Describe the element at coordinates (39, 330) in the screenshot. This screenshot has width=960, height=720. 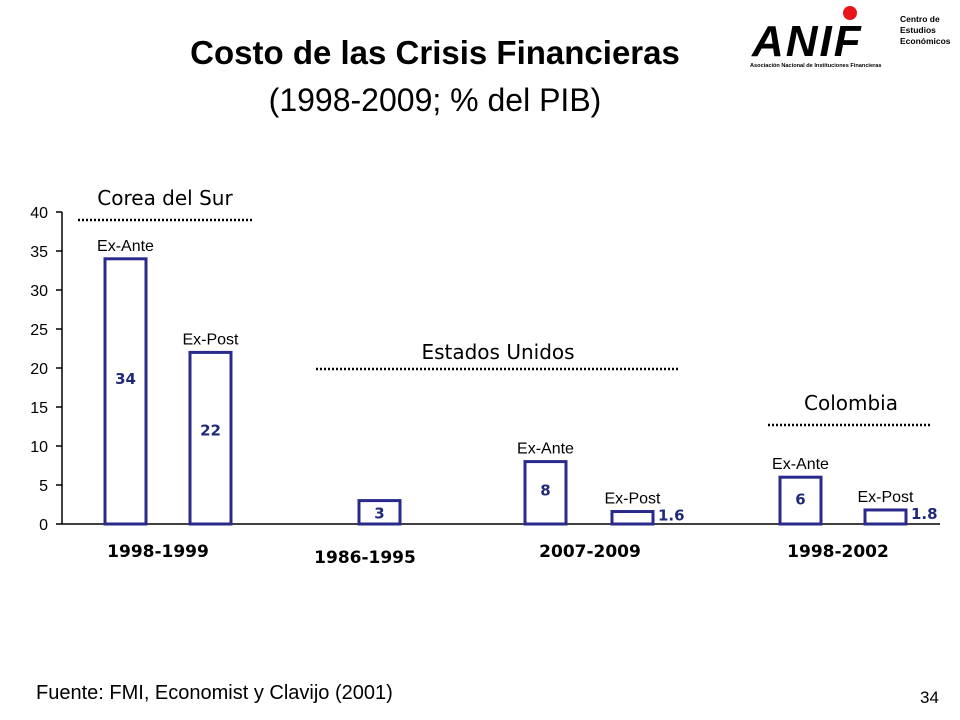
I see `y-tick-label: 25` at that location.